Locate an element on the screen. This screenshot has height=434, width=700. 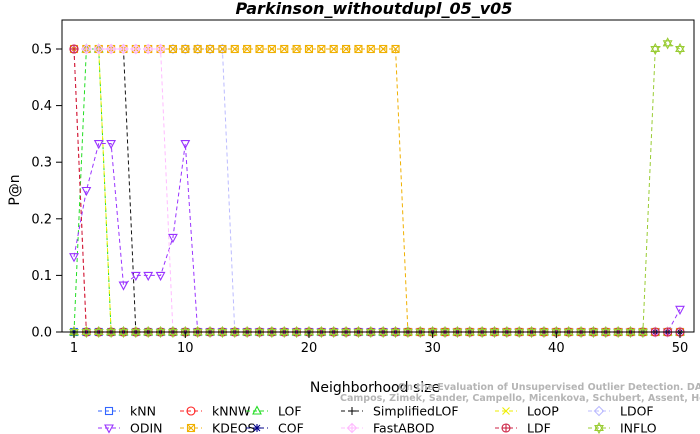
legend-item-knn: kNN is located at coordinates (127, 411).